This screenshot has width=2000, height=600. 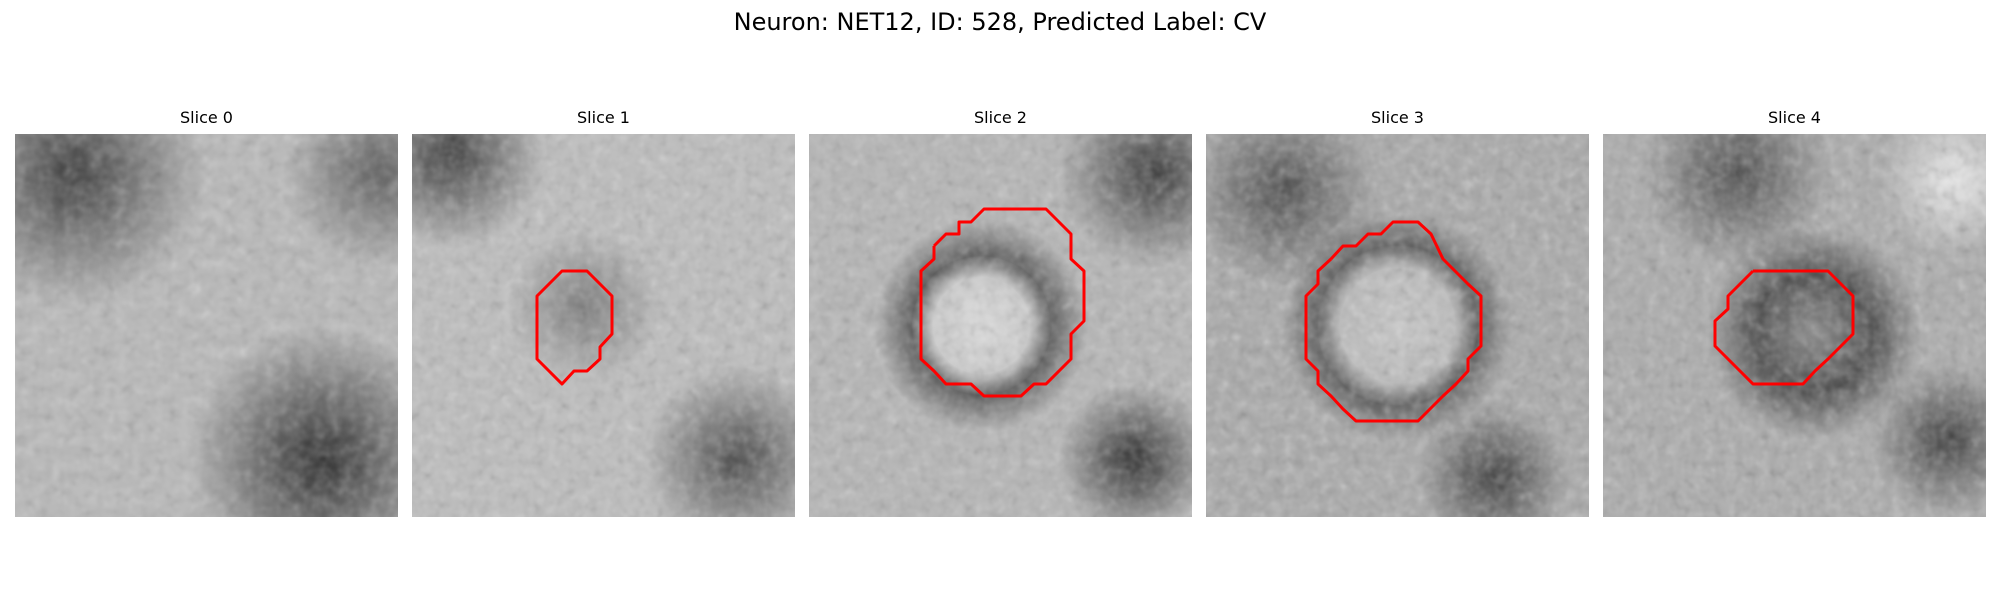 I want to click on slice-title: Slice 0, so click(x=206, y=117).